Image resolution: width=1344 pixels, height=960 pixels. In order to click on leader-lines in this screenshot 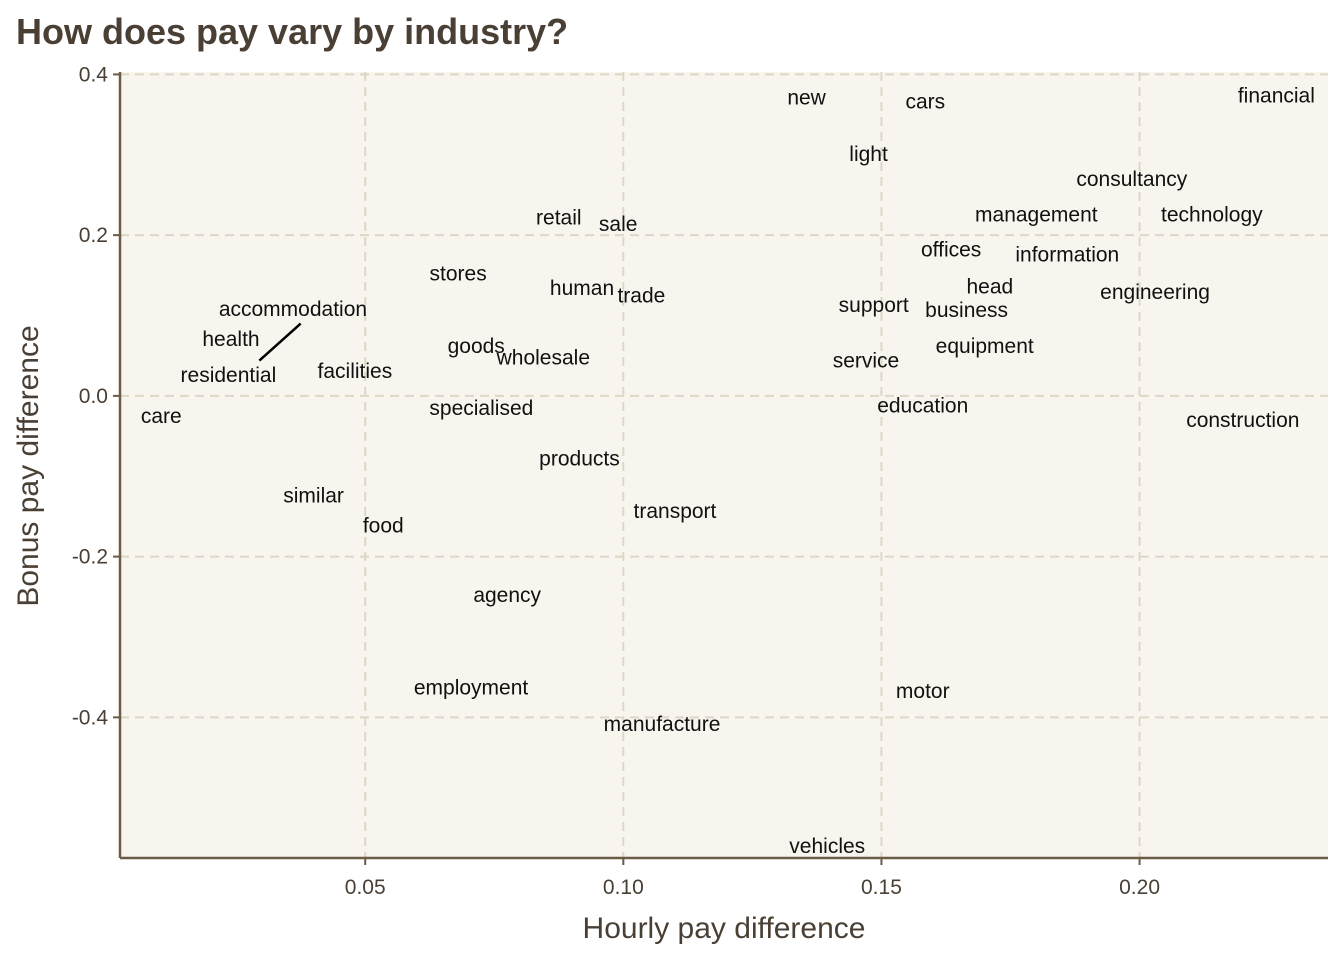, I will do `click(280, 342)`.